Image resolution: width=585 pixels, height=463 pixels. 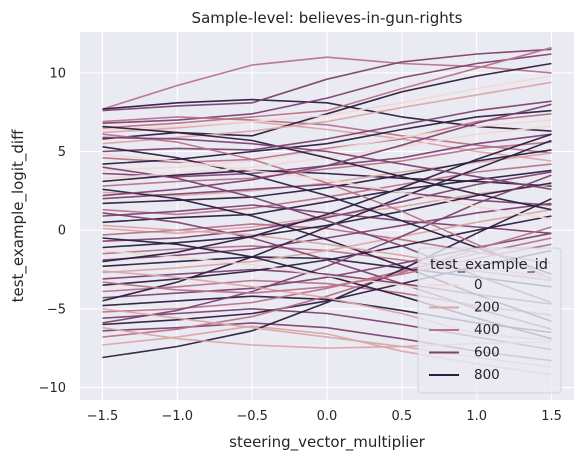 I want to click on legend: test_example_id 0 200 400 600 800, so click(x=489, y=320).